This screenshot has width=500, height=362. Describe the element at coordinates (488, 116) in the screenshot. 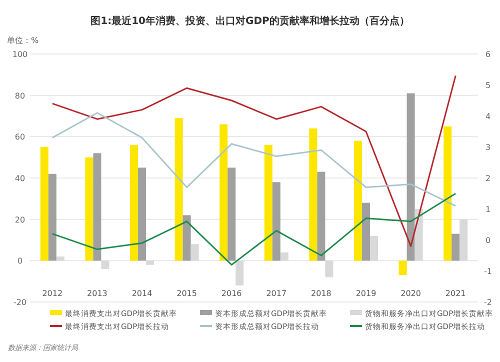

I see `y2-tick-label: 4` at that location.